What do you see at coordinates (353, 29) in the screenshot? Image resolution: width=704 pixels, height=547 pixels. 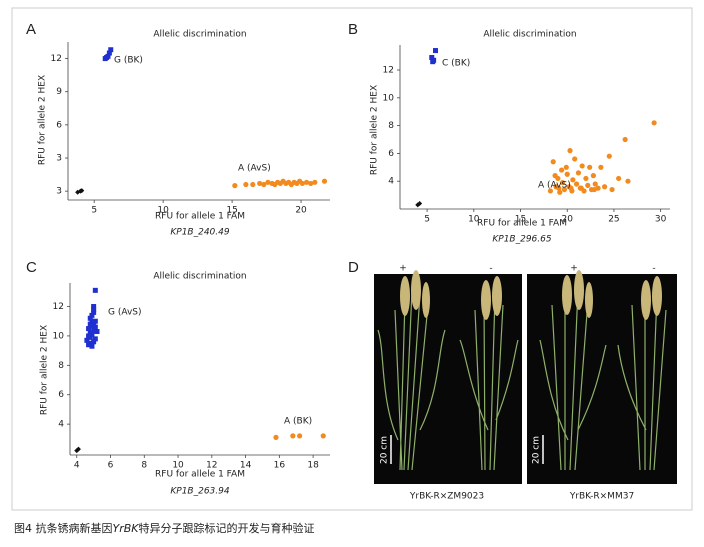 I see `panel-letter: B` at bounding box center [353, 29].